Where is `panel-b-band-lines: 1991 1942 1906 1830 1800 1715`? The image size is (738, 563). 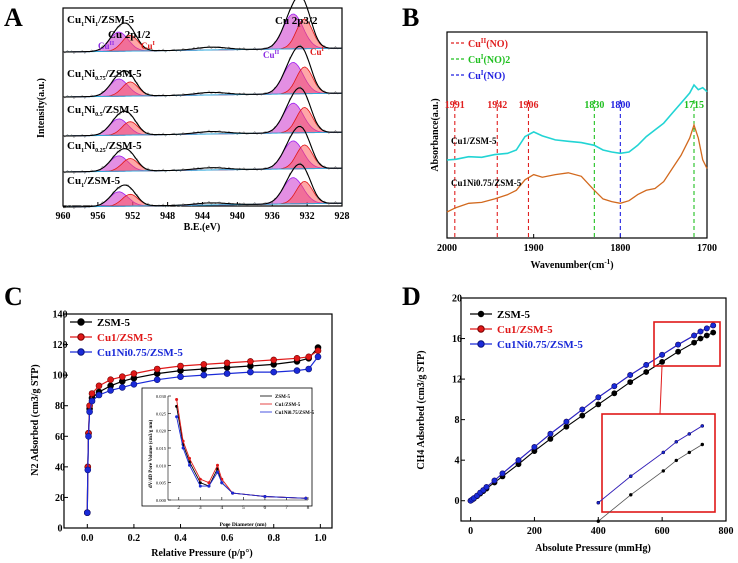
panel-b-band-lines: 1991 1942 1906 1830 1800 1715 is located at coordinates (574, 169).